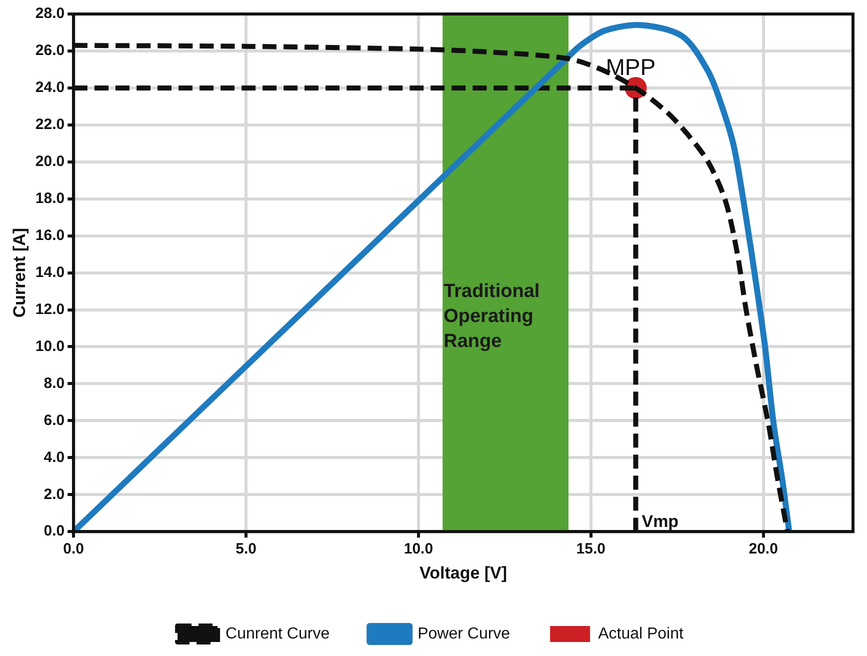 The image size is (867, 656). What do you see at coordinates (50, 13) in the screenshot?
I see `y-tick-label: 28.0` at bounding box center [50, 13].